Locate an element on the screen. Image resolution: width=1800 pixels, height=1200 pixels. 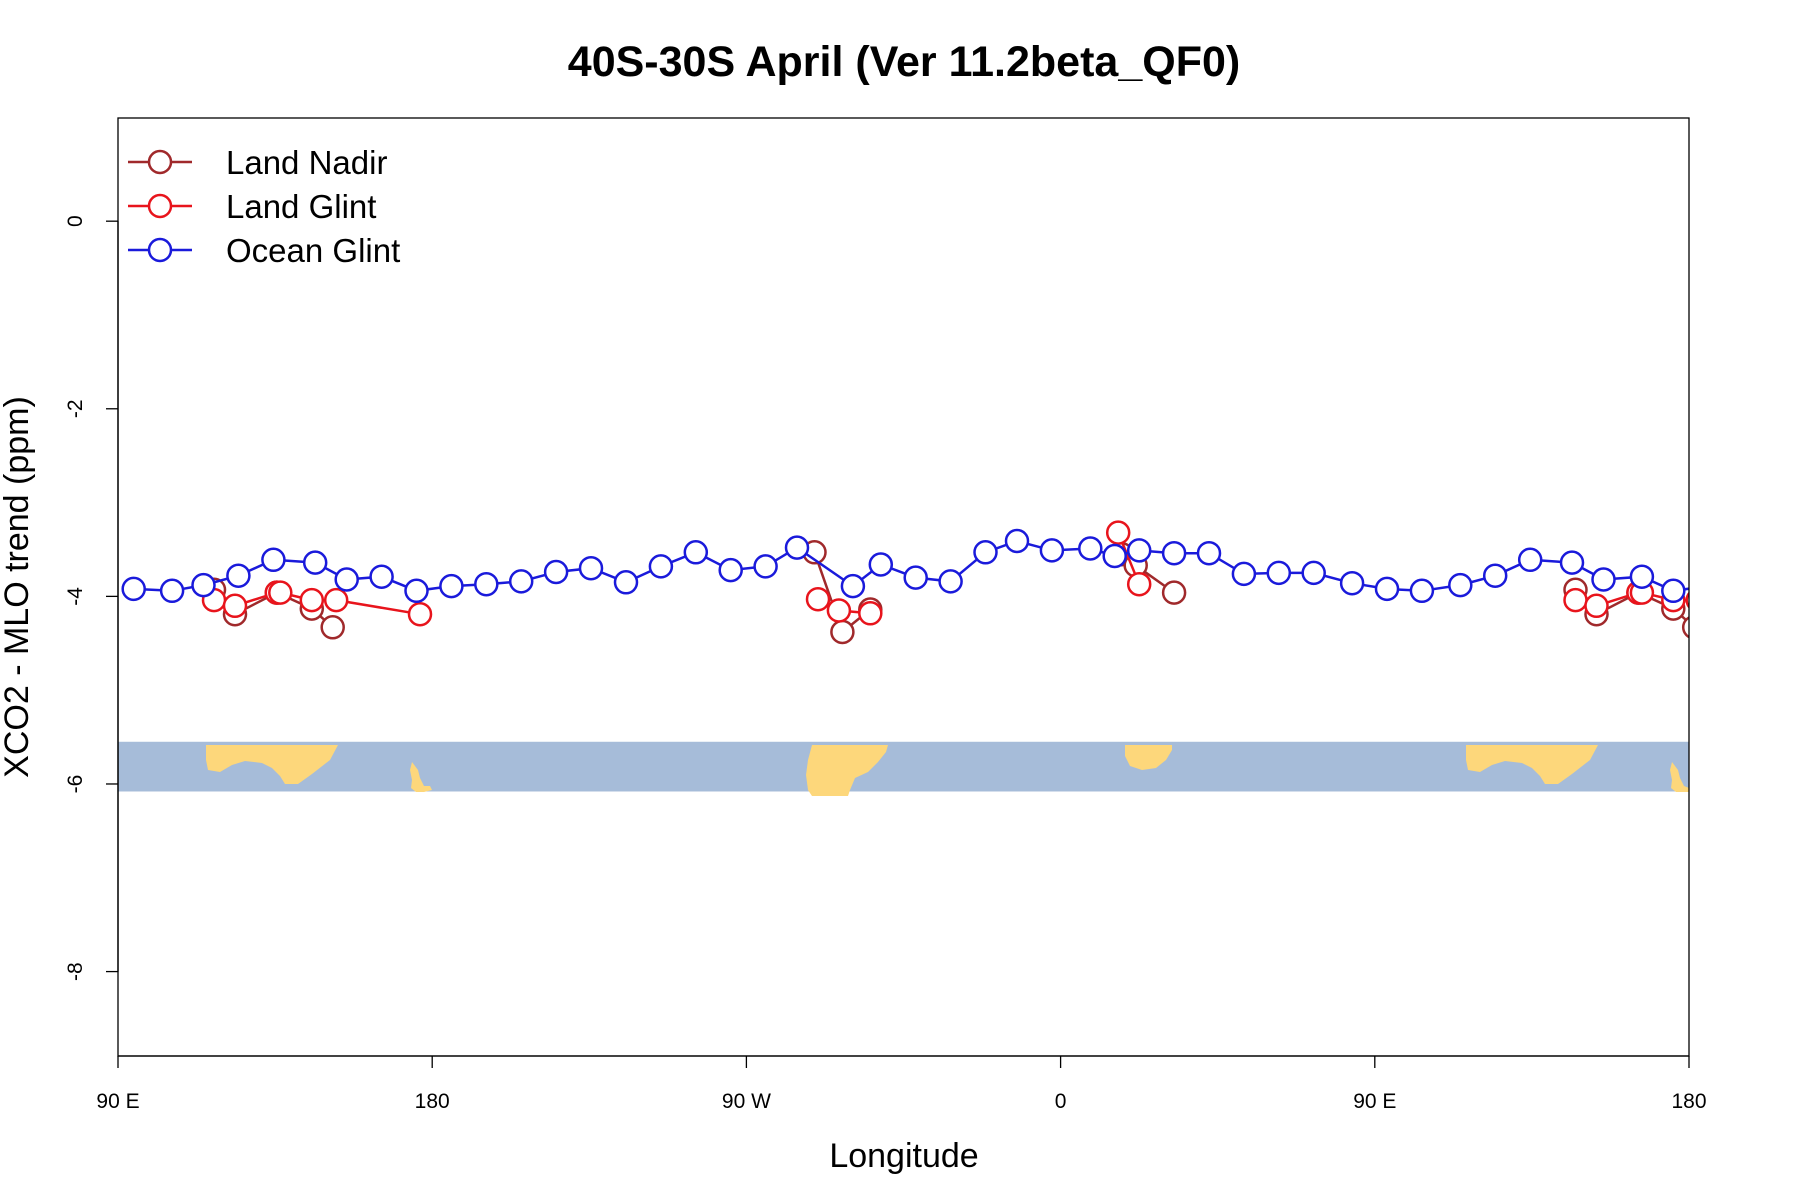
legend-label: Land Glint is located at coordinates (301, 206).